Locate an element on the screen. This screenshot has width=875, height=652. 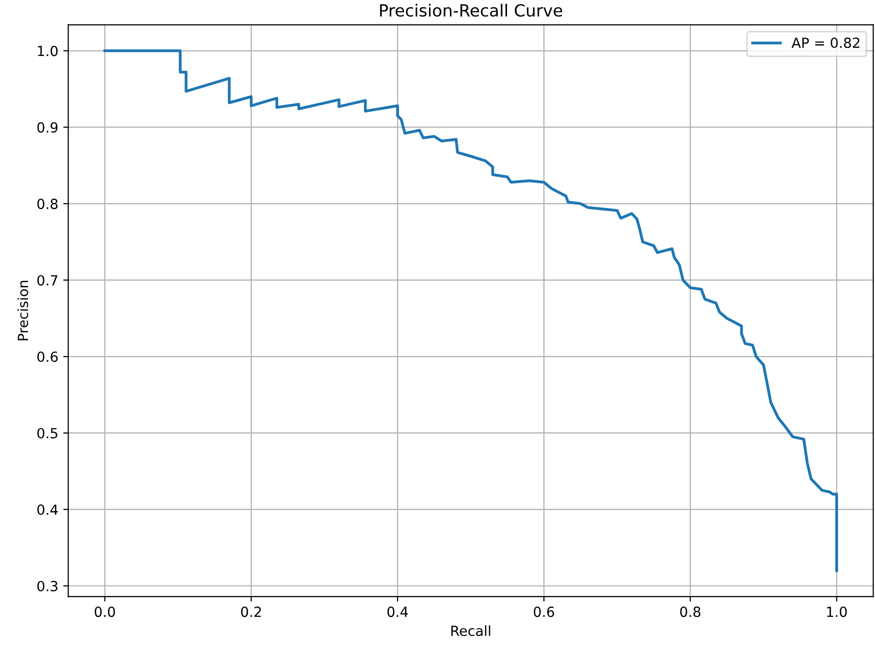
x-tick-label: 0.0 is located at coordinates (104, 612).